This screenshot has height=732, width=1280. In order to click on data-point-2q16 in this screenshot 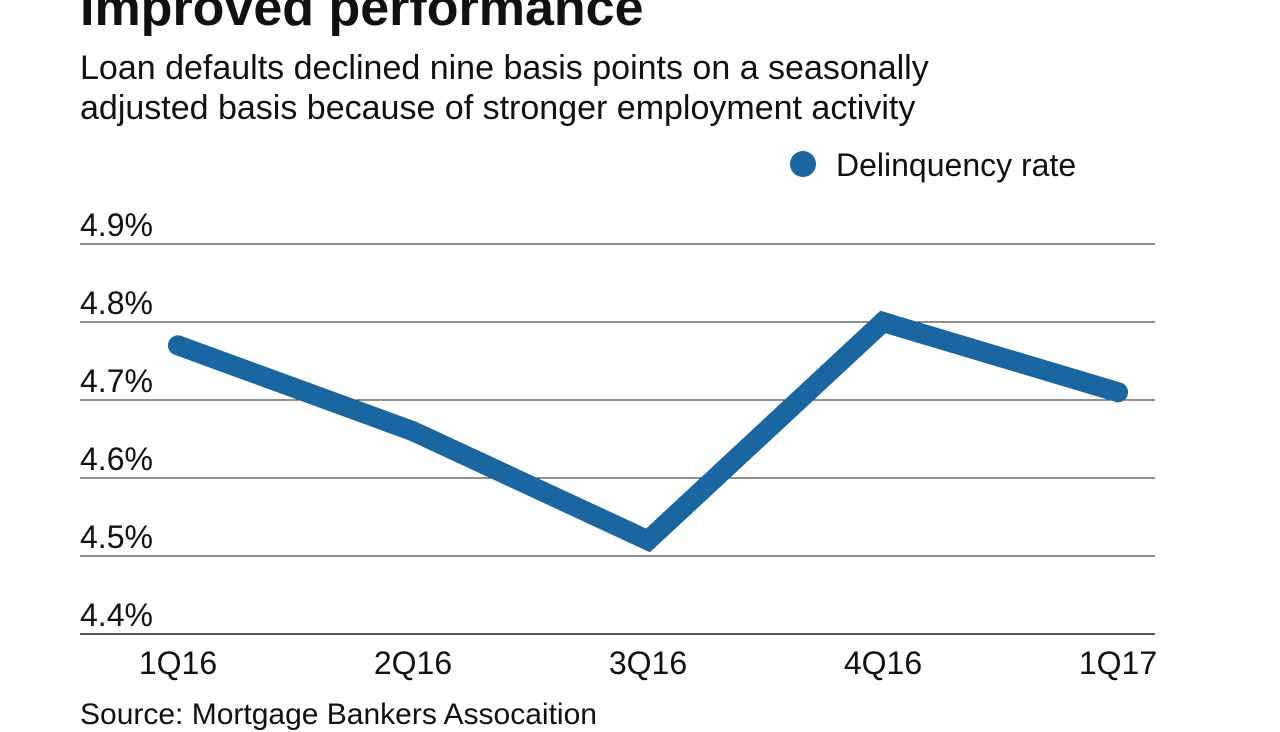, I will do `click(413, 431)`.